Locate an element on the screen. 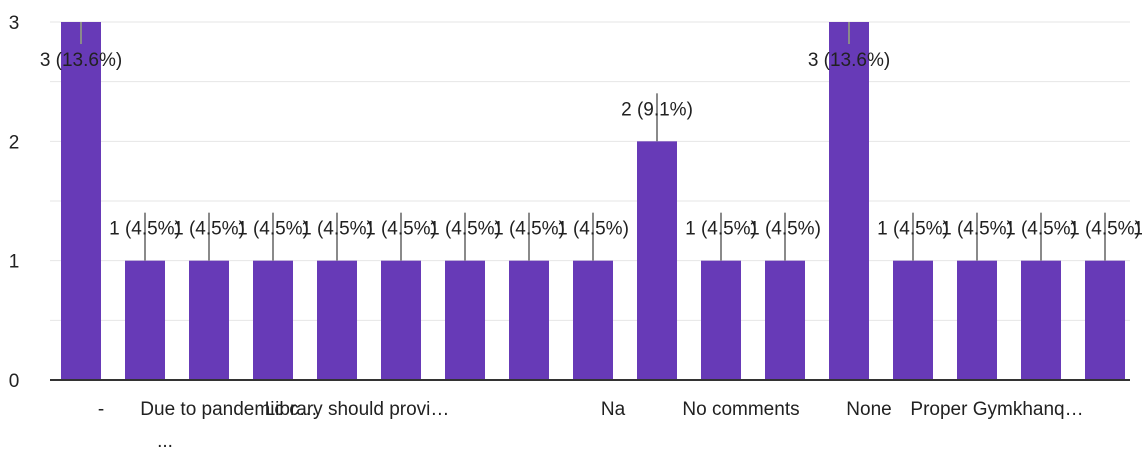 The height and width of the screenshot is (457, 1142). x-category-label: - is located at coordinates (101, 409).